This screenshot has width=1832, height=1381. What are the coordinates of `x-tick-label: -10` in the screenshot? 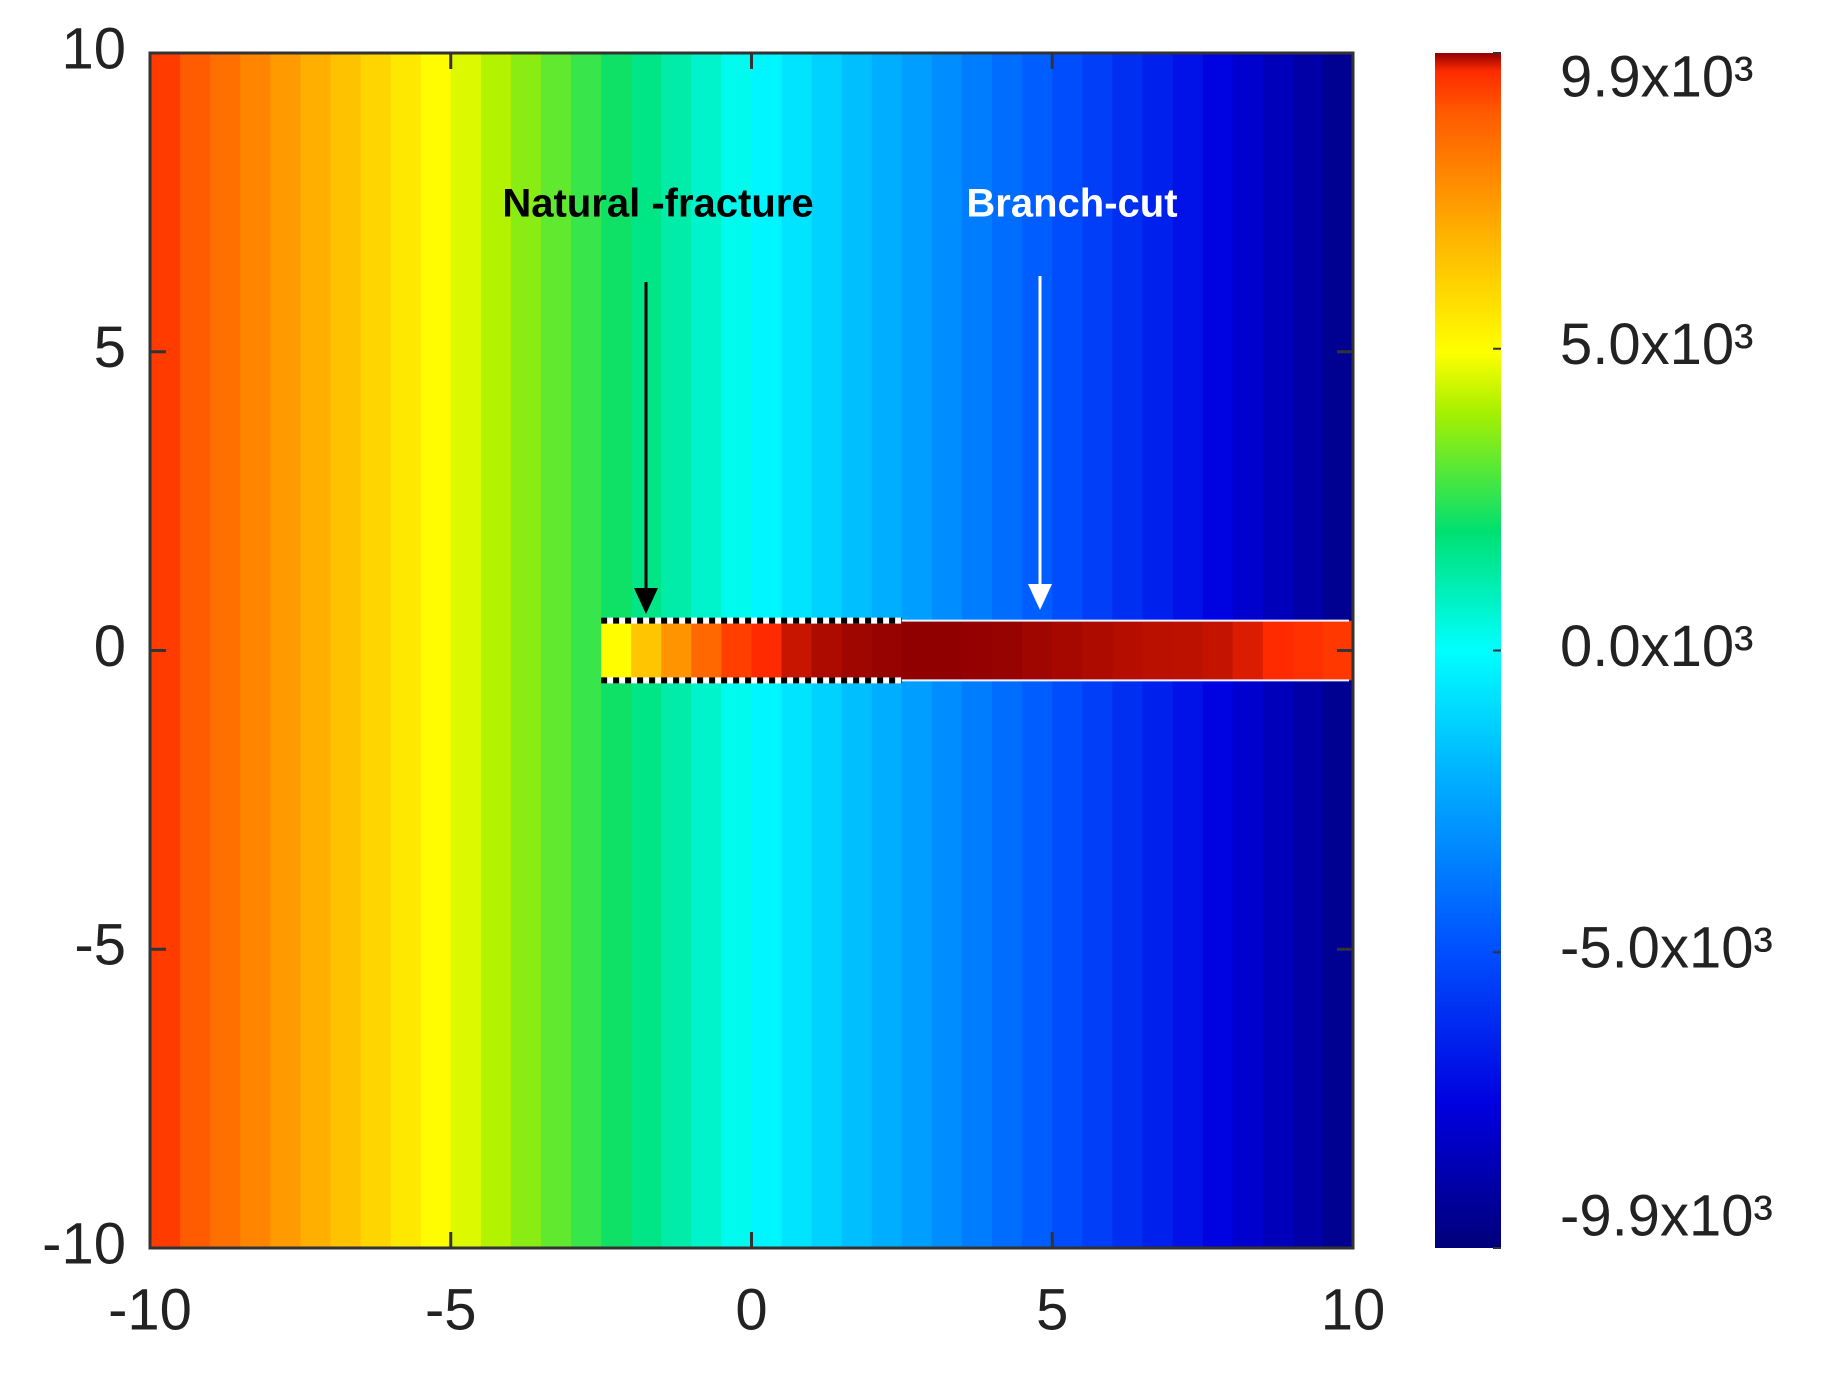 It's located at (150, 1309).